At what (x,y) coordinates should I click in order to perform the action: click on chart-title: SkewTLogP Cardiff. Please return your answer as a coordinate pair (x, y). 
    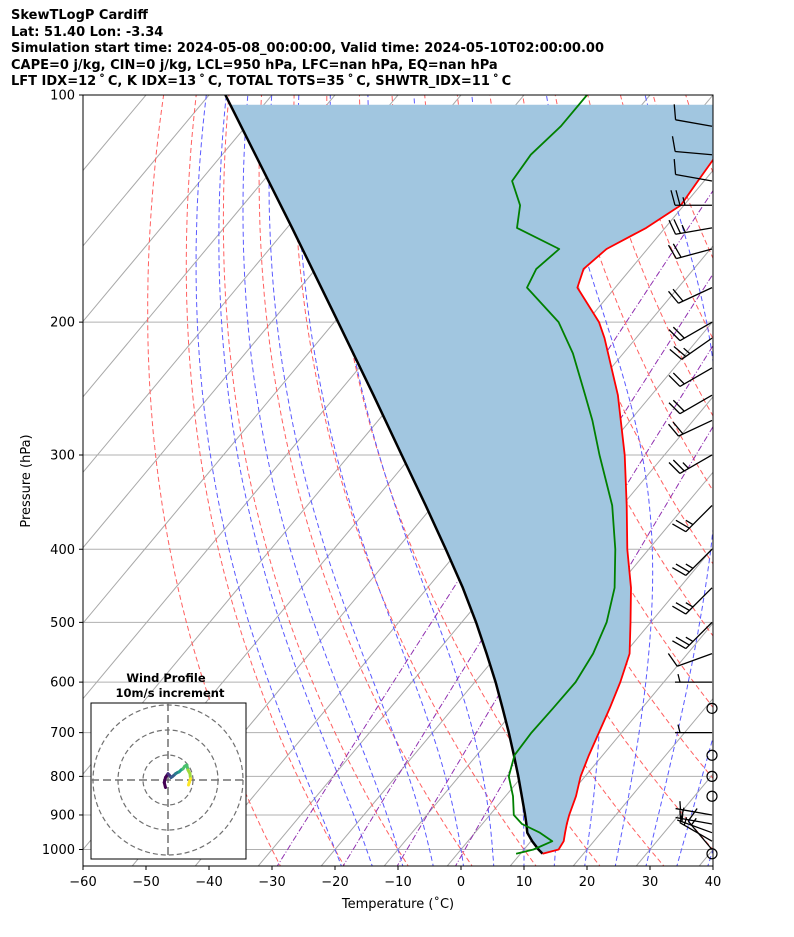
    Looking at the image, I should click on (79, 15).